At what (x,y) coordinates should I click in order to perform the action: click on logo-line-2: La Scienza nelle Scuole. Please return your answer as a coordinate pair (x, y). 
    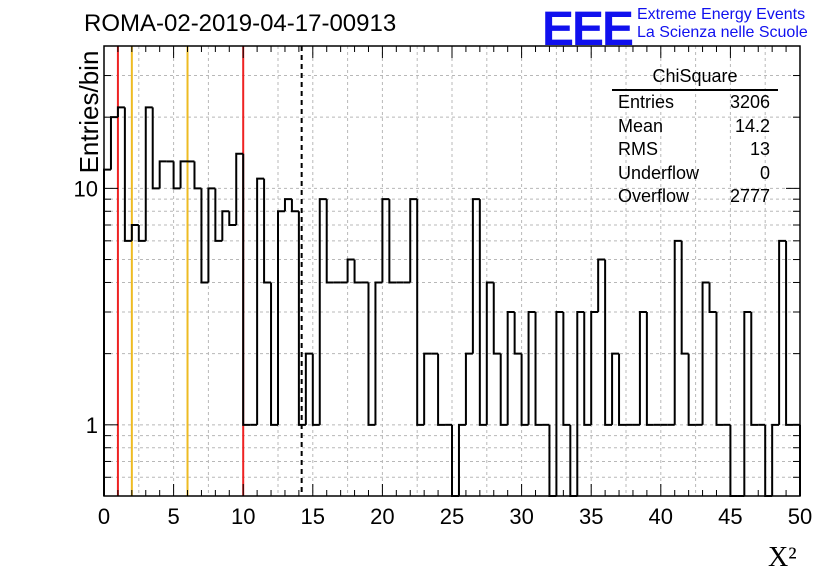
    Looking at the image, I should click on (722, 32).